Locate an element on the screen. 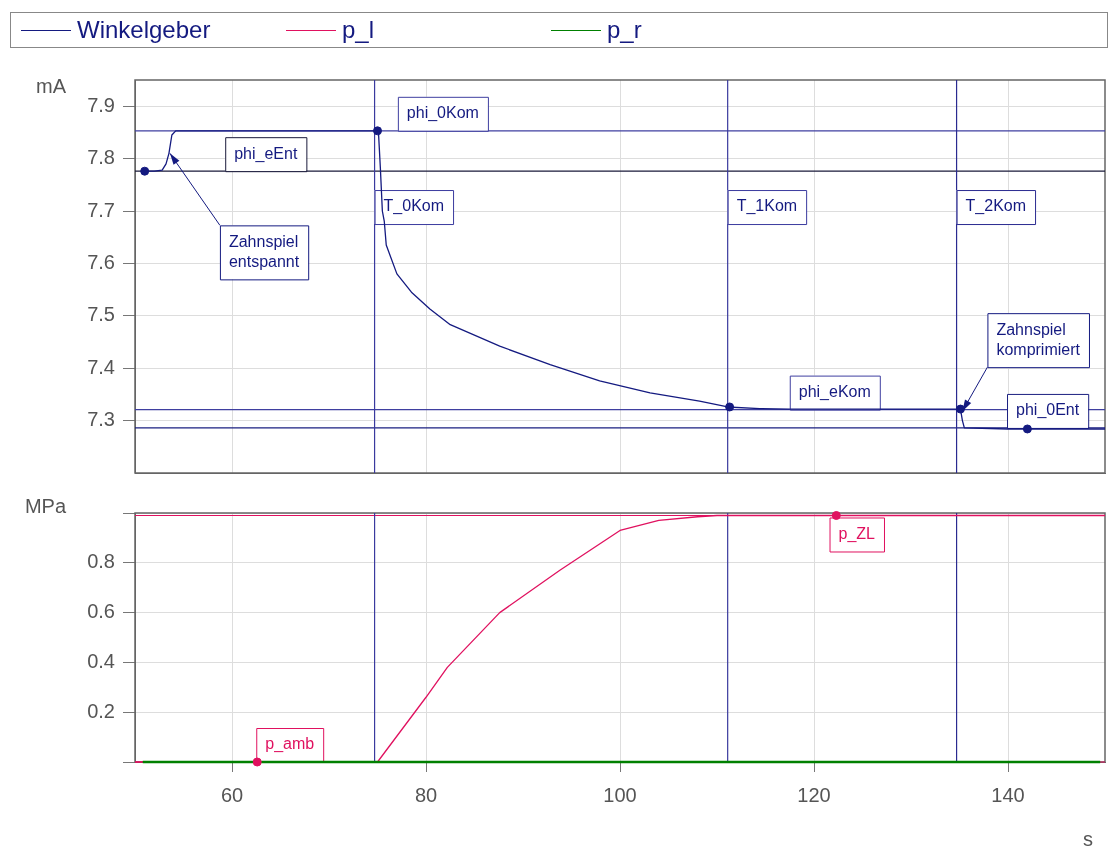 The height and width of the screenshot is (847, 1117). legend-label: p_l is located at coordinates (358, 30).